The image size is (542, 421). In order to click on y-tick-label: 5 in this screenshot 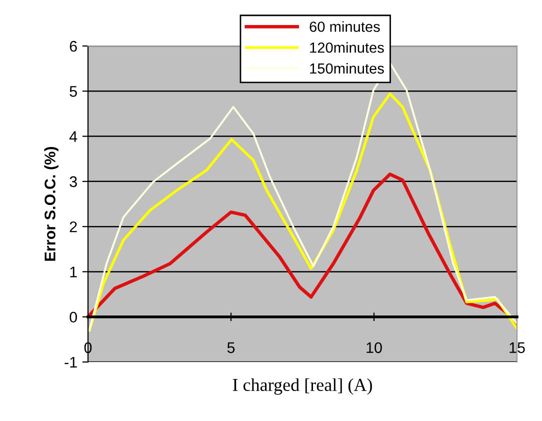, I will do `click(73, 91)`.